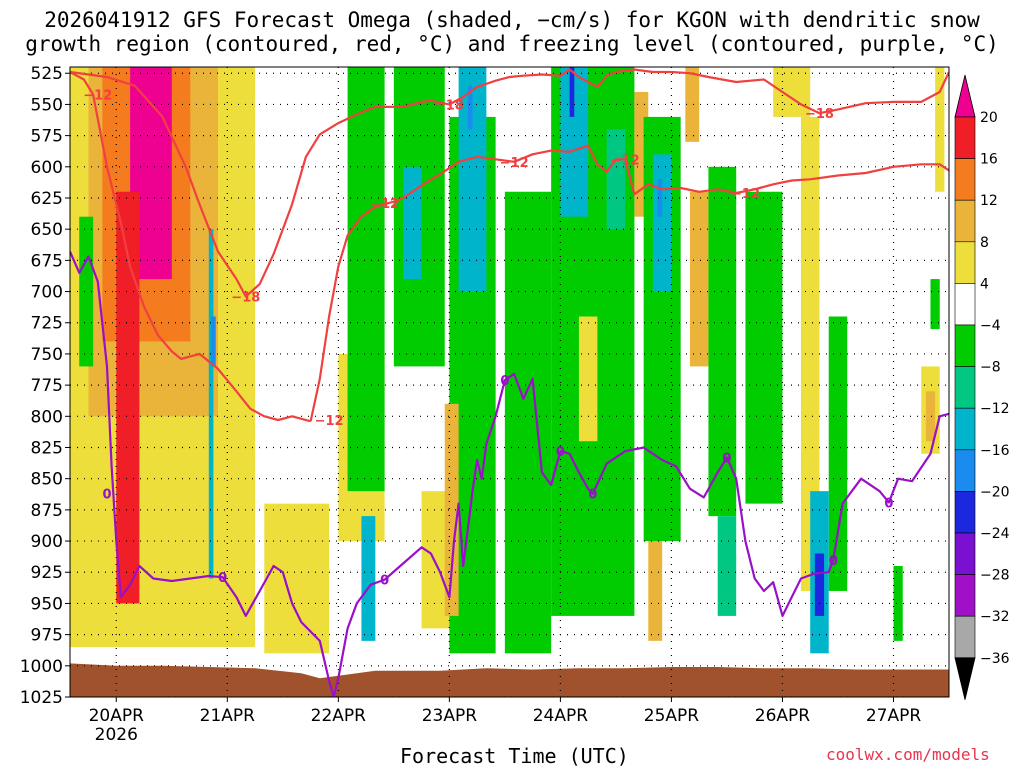  What do you see at coordinates (339, 716) in the screenshot?
I see `xtick-label-22APR: 22APR` at bounding box center [339, 716].